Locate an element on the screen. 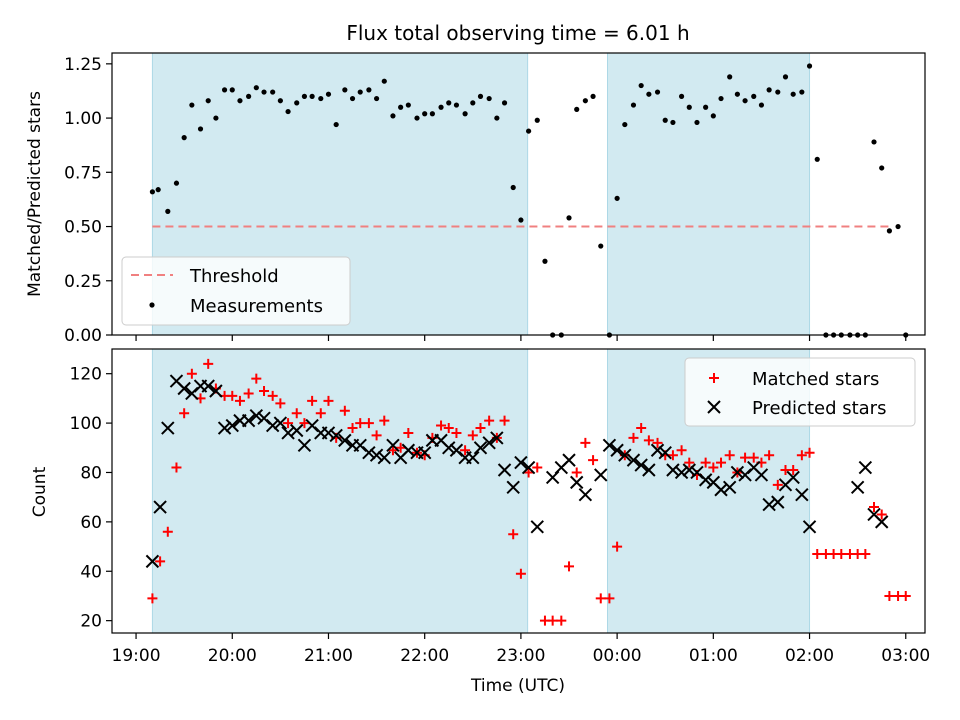 The image size is (960, 720). top-legend: Threshold Measurements is located at coordinates (236, 291).